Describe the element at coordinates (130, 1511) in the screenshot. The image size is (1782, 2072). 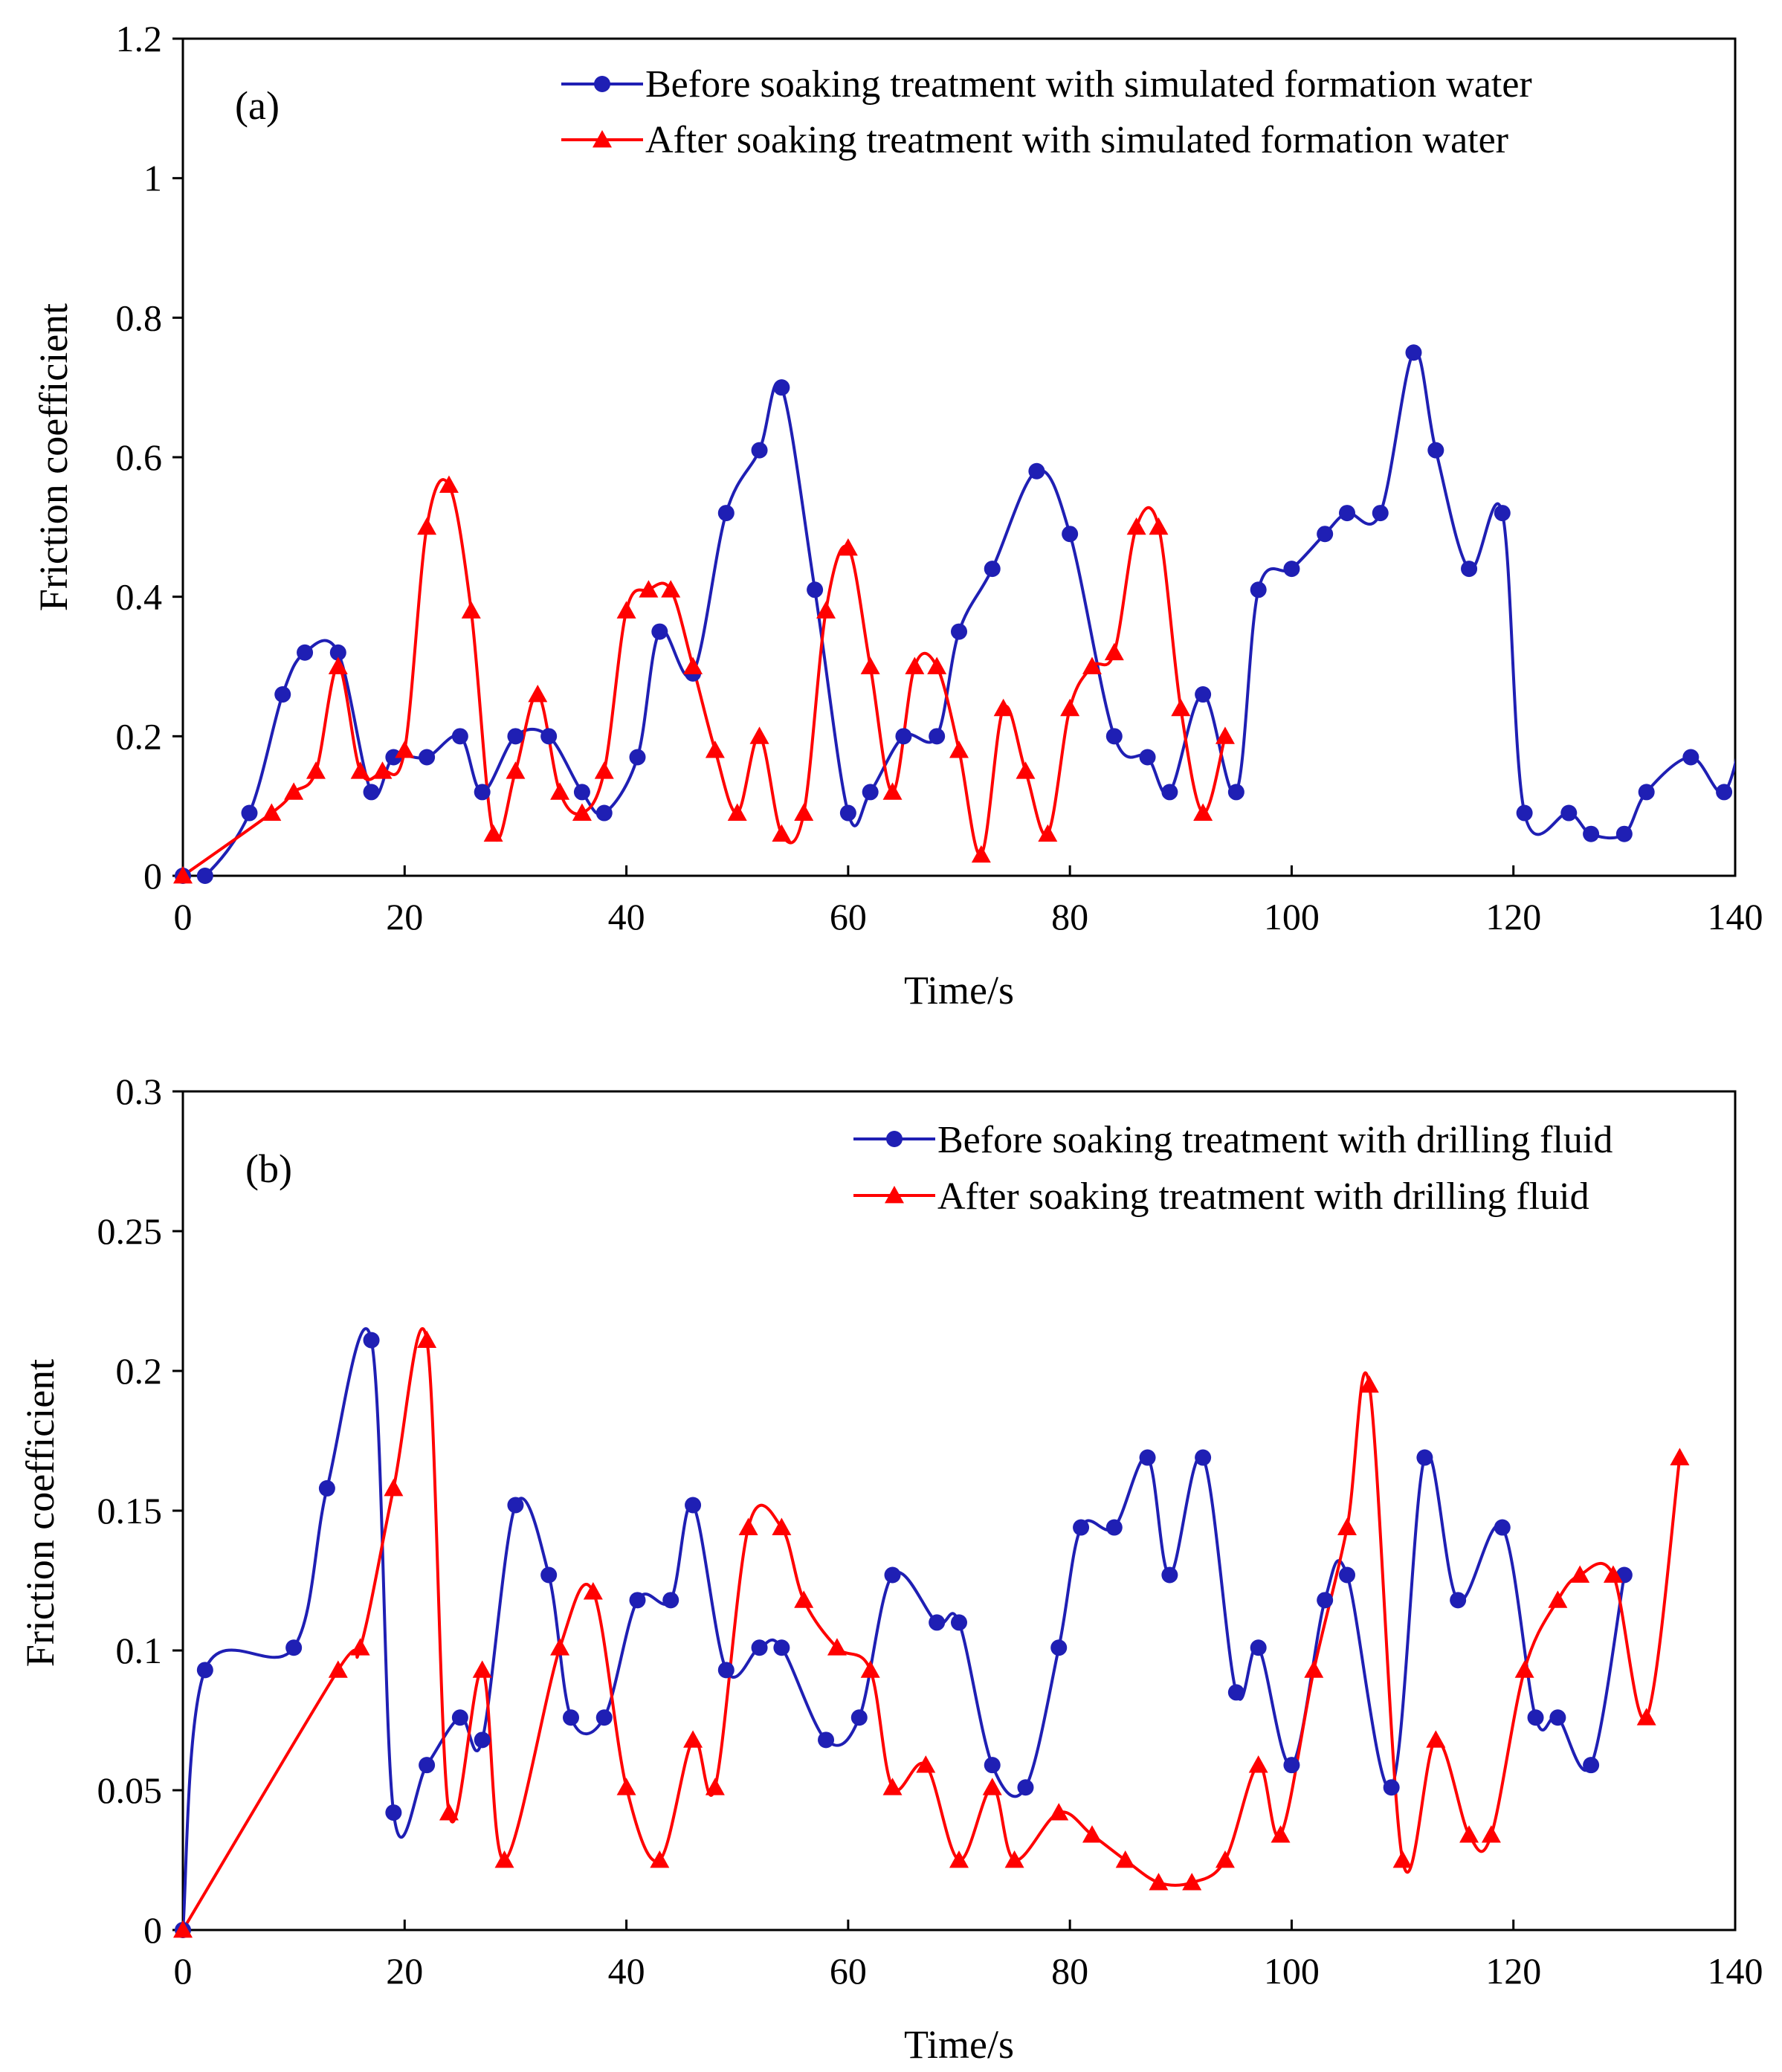
I see `panel-b-y-tick-label: 0.15` at that location.